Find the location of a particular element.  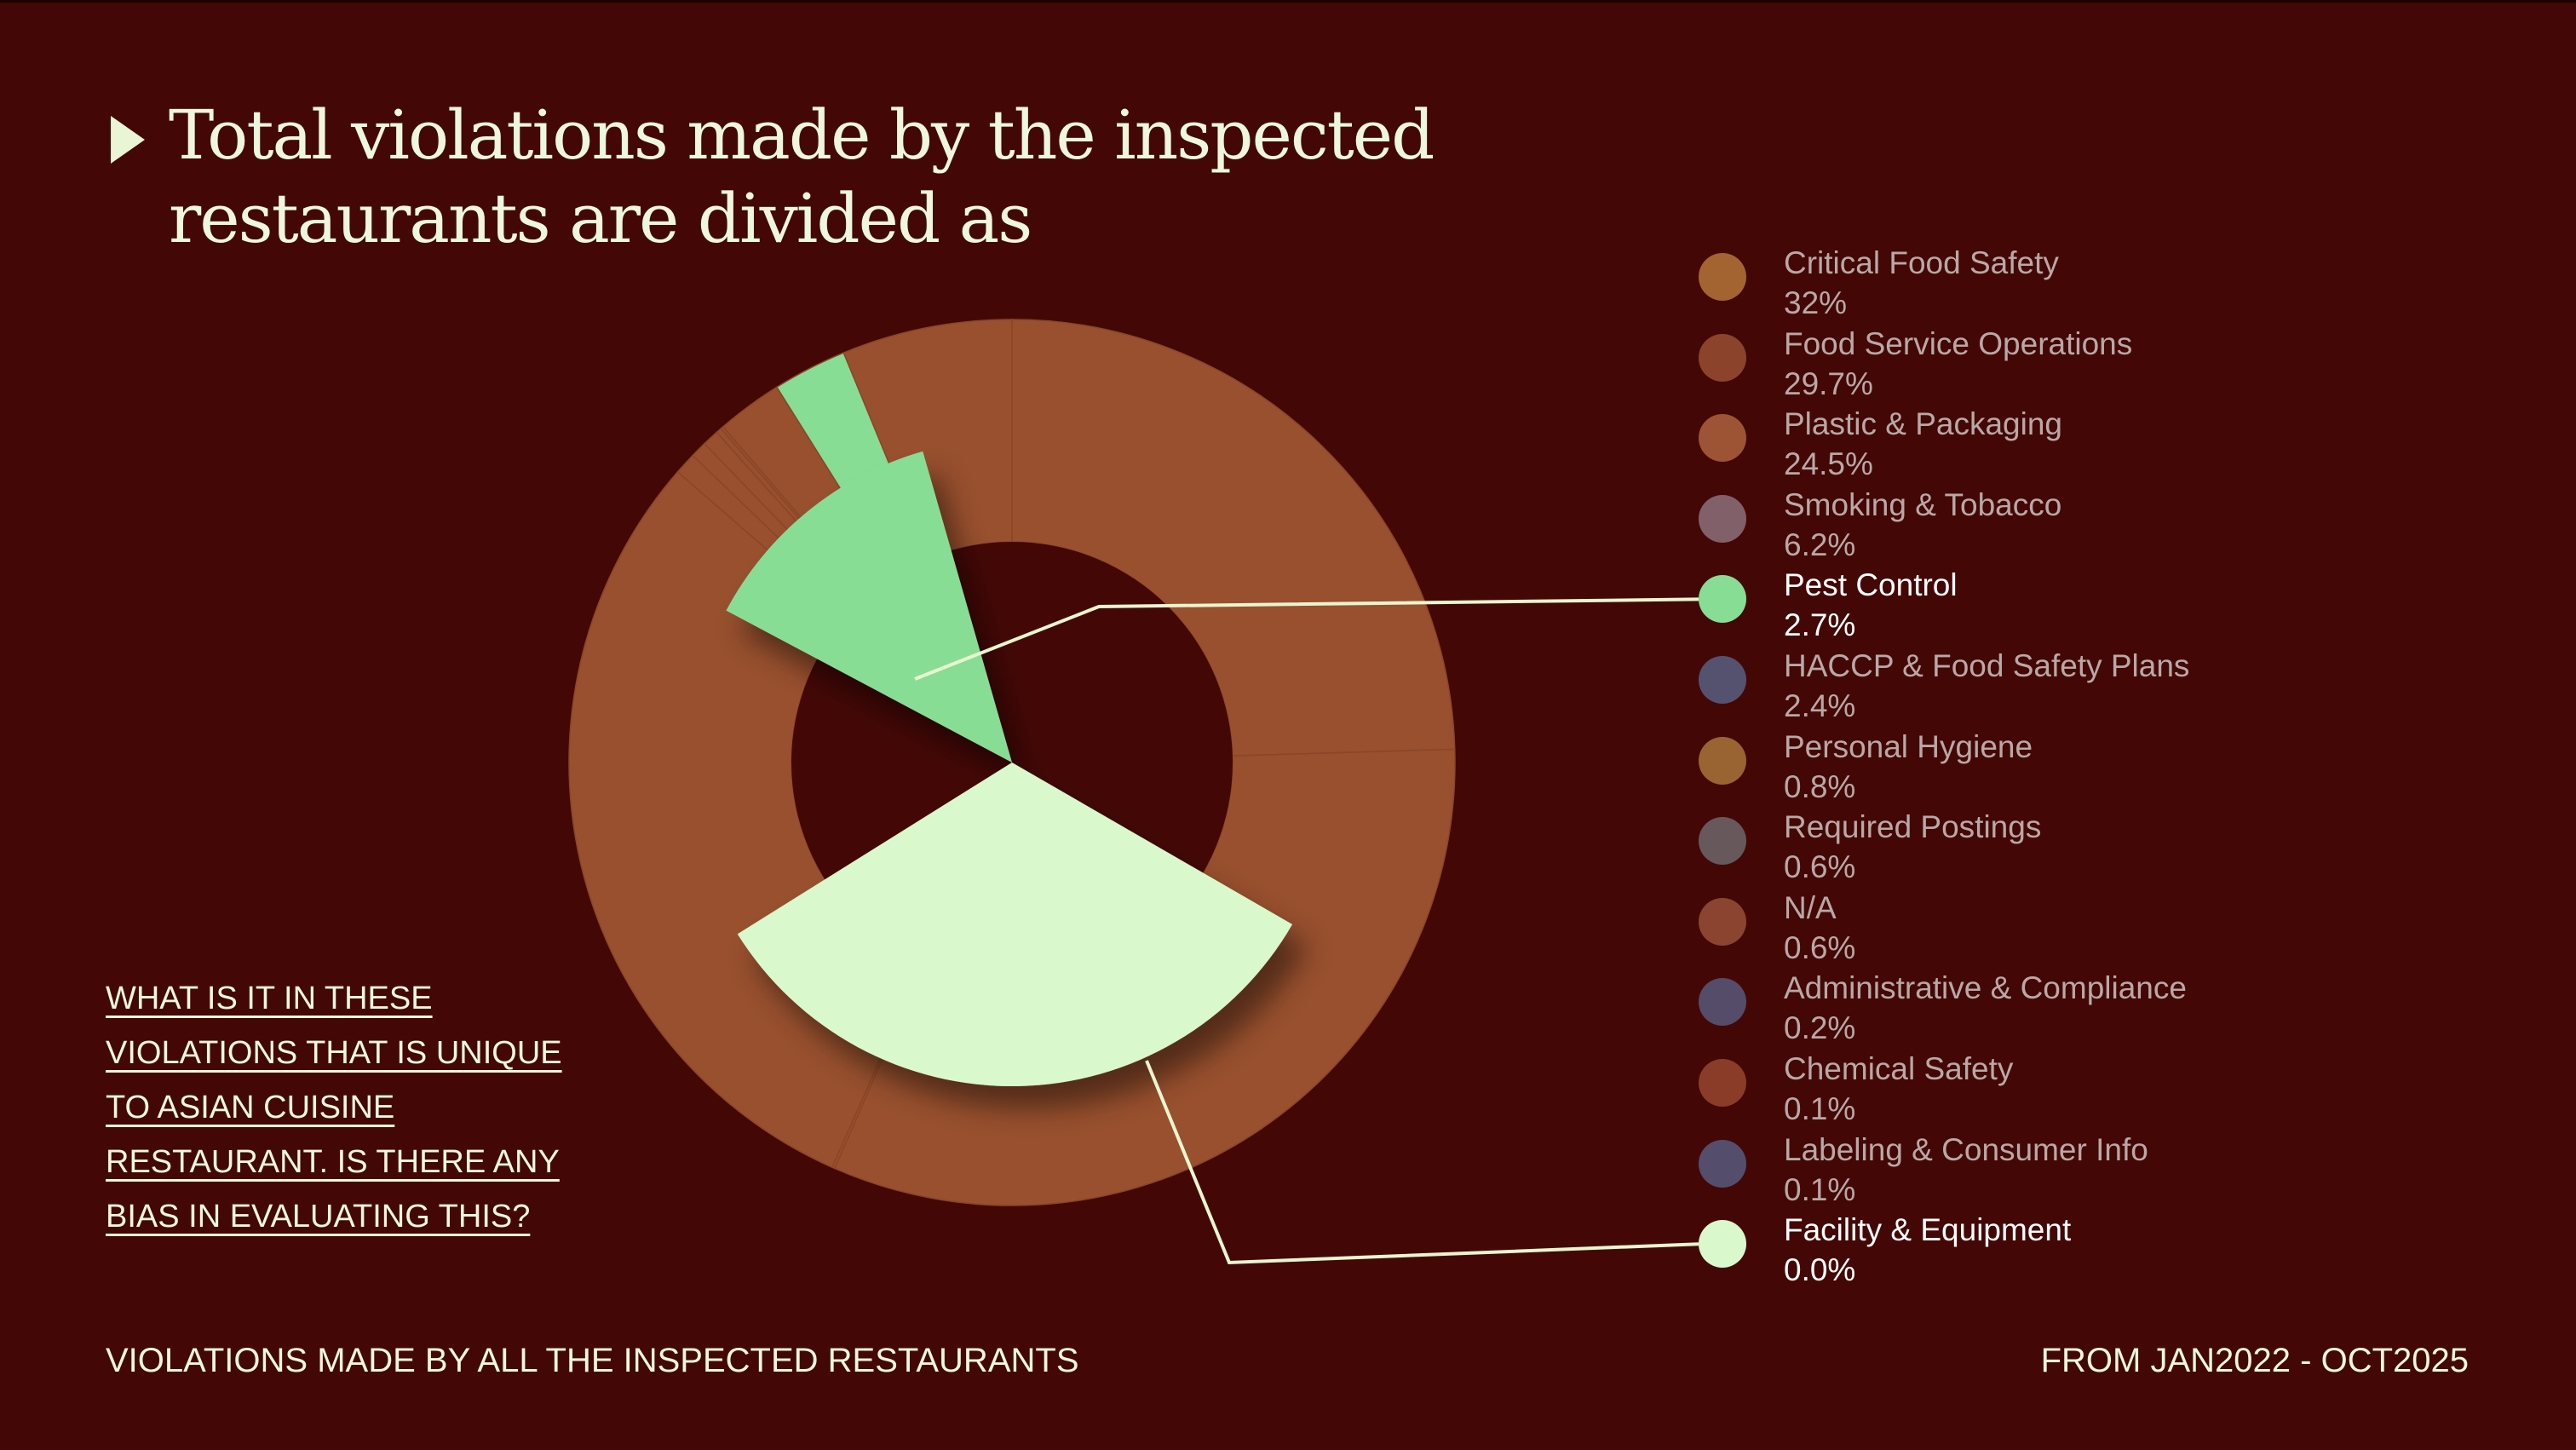

legend-label: HACCP & Food Safety Plans is located at coordinates (1987, 665).